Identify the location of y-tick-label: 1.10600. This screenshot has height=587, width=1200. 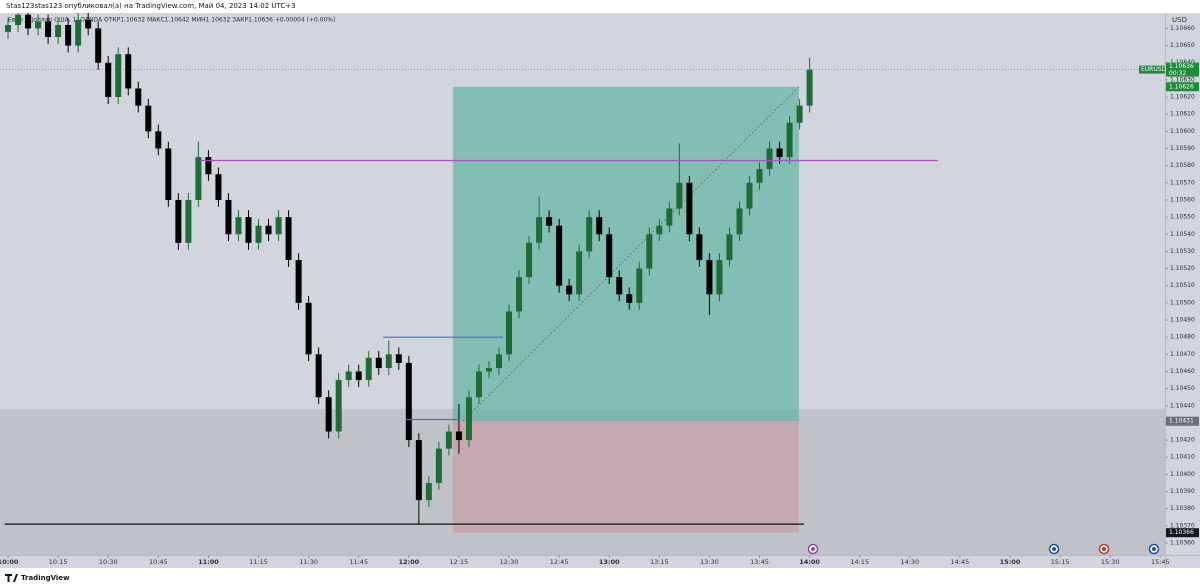
(1182, 131).